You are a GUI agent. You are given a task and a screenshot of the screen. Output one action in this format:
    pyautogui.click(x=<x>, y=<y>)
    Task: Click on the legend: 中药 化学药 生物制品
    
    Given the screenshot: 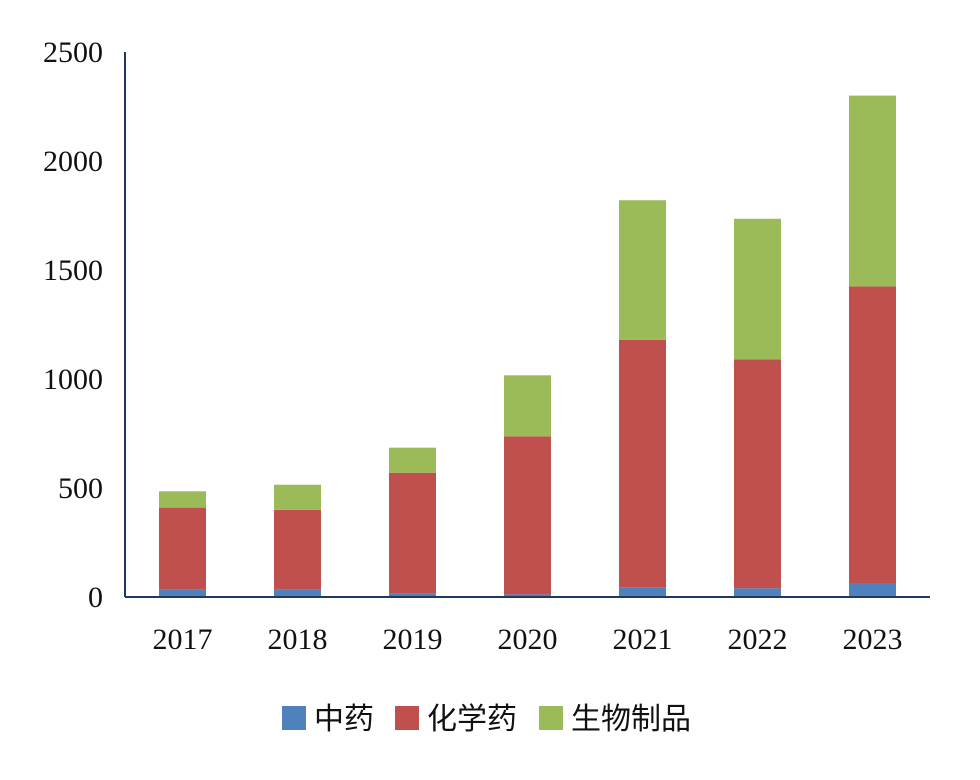 What is the action you would take?
    pyautogui.click(x=486, y=719)
    